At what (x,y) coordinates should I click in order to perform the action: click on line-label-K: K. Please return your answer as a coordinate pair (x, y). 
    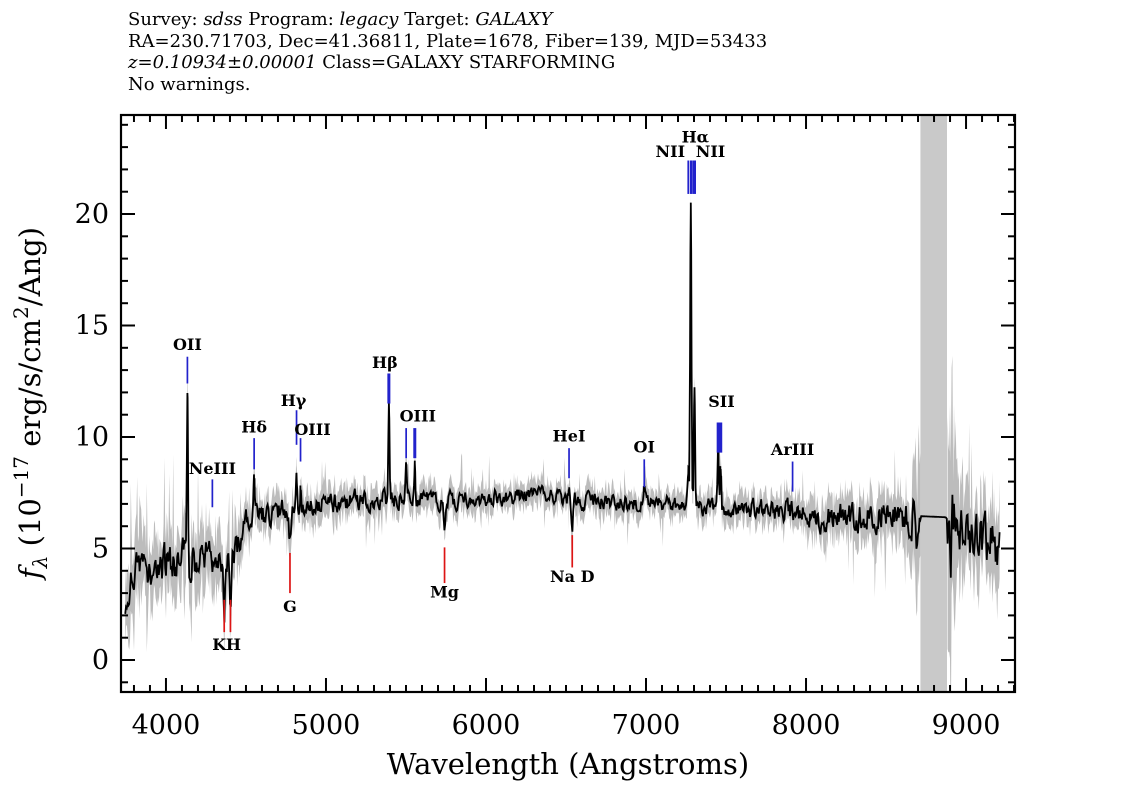
    Looking at the image, I should click on (219, 644).